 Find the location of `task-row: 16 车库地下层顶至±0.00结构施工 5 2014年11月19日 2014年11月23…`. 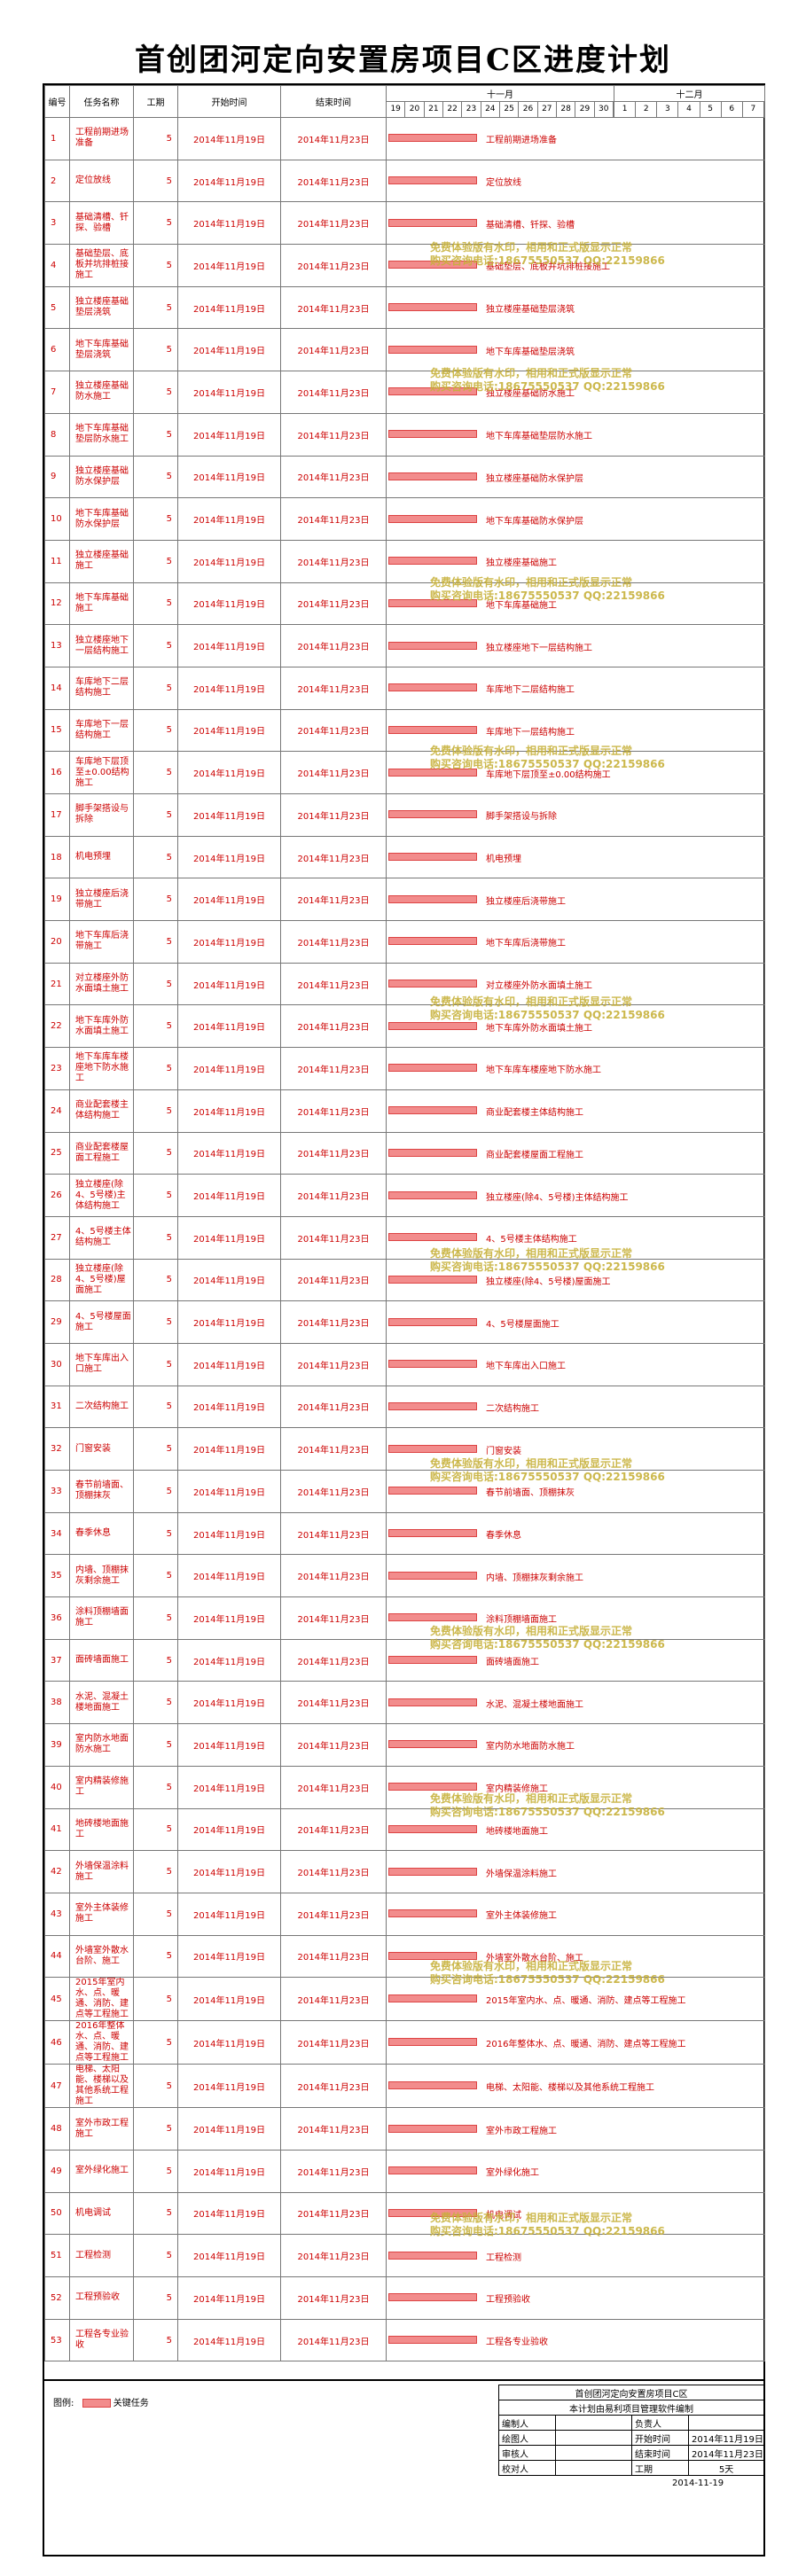

task-row: 16 车库地下层顶至±0.00结构施工 5 2014年11月19日 2014年11月23… is located at coordinates (405, 772).